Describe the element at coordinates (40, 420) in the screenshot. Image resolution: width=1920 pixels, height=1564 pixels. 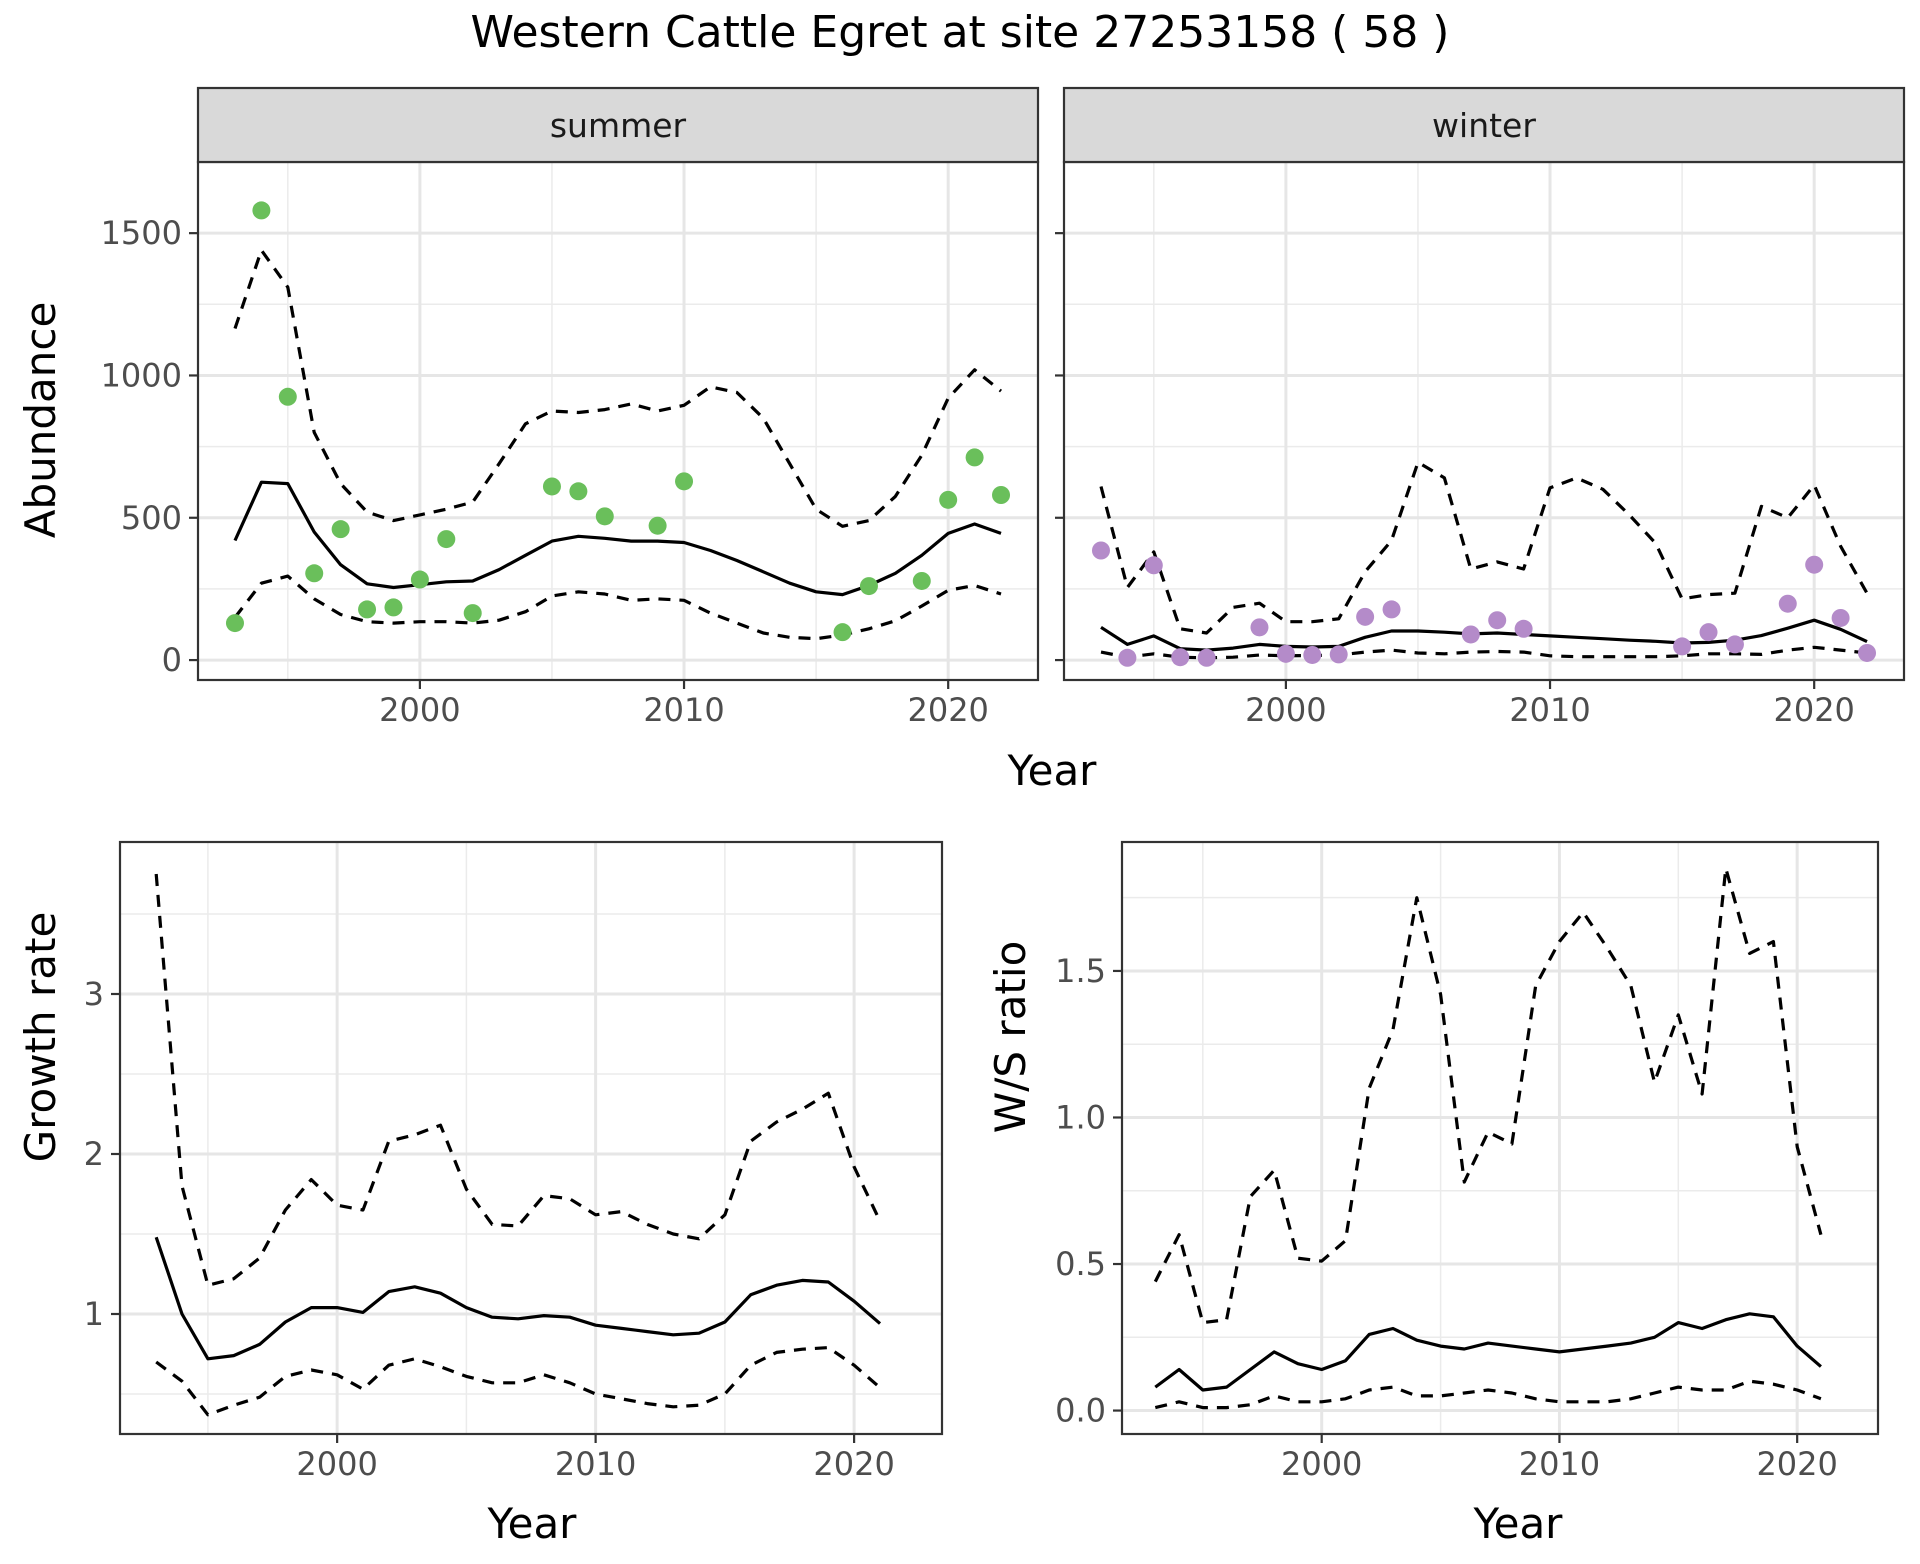
I see `top-y-axis-title: Abundance` at that location.